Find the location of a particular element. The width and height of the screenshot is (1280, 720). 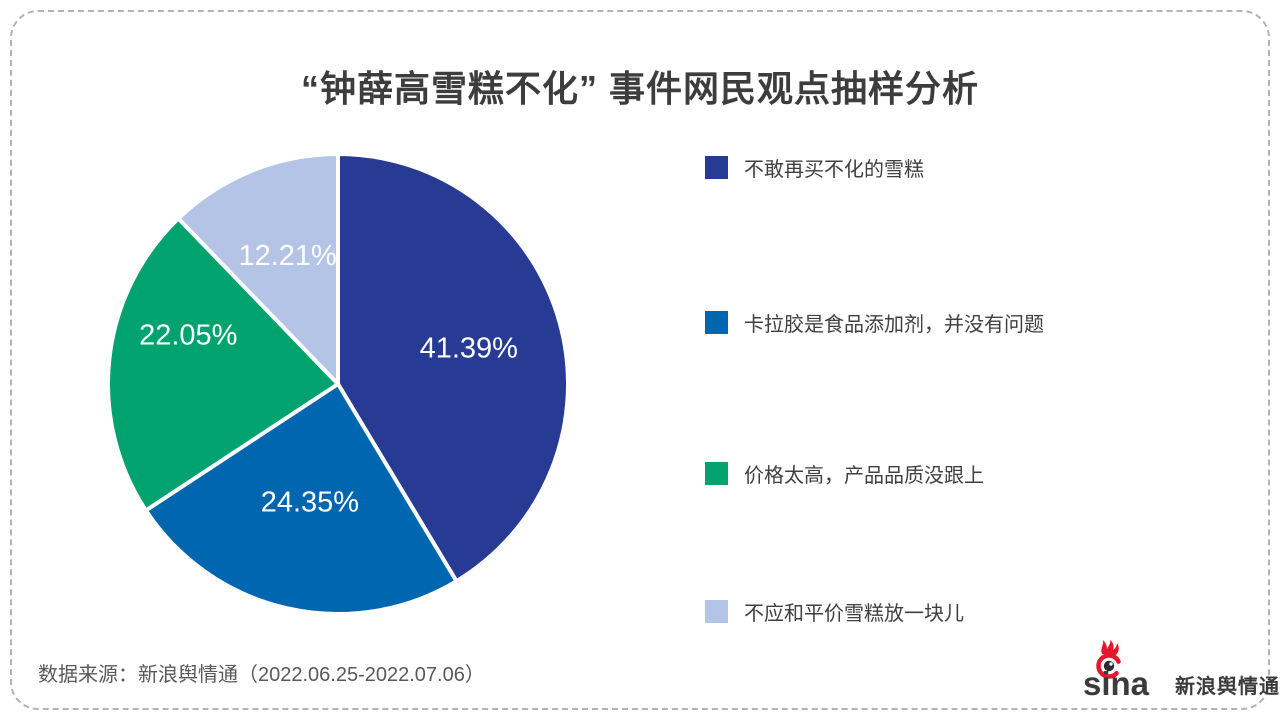

data-source-note: 数据来源：新浪舆情通（2022.06.25-2022.07.06） is located at coordinates (261, 675).